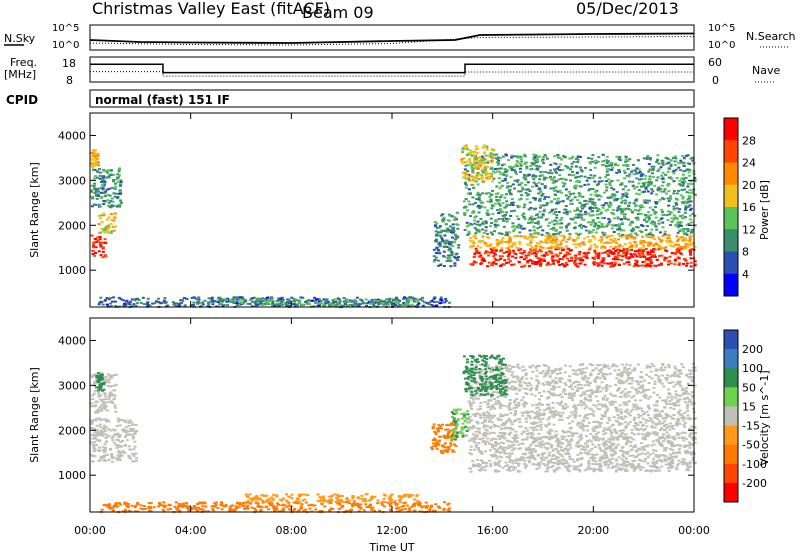 The image size is (800, 554). I want to click on freq-label: Freq., so click(23, 62).